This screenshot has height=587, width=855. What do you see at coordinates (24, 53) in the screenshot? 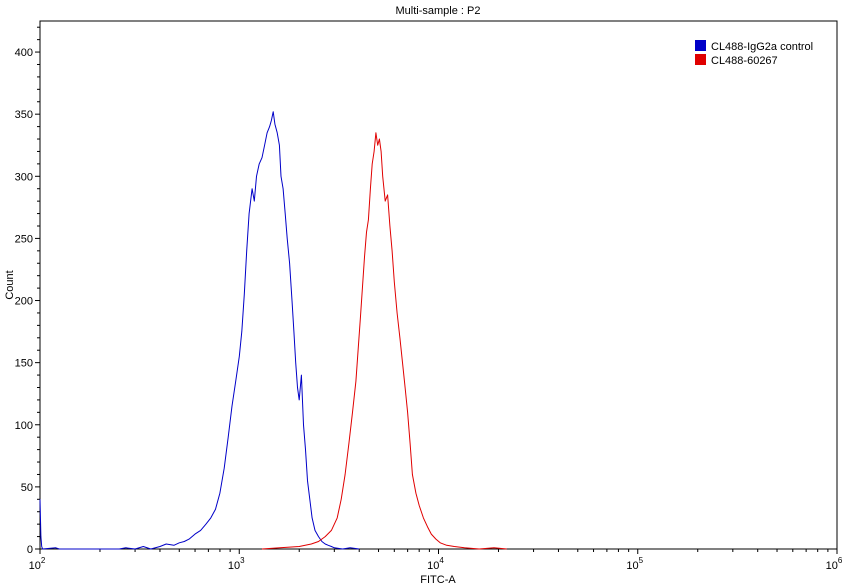
I see `y-tick-label: 400` at bounding box center [24, 53].